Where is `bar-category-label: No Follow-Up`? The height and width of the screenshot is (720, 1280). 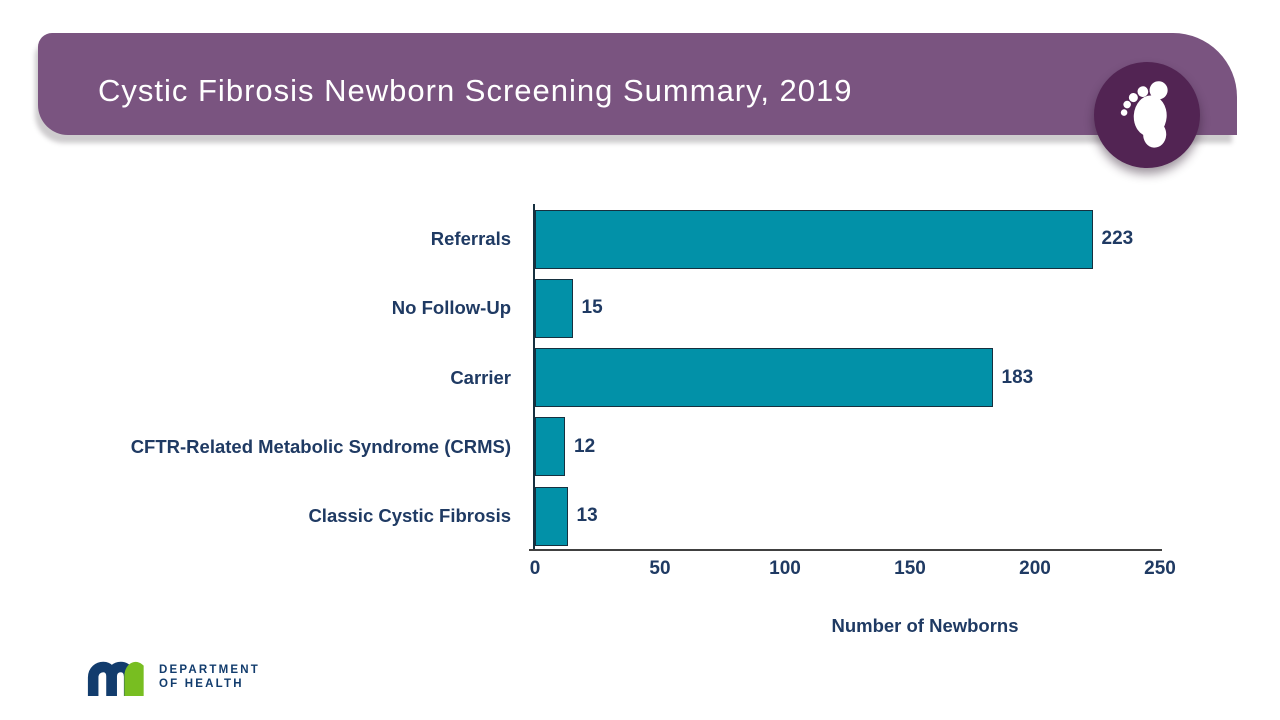 bar-category-label: No Follow-Up is located at coordinates (451, 308).